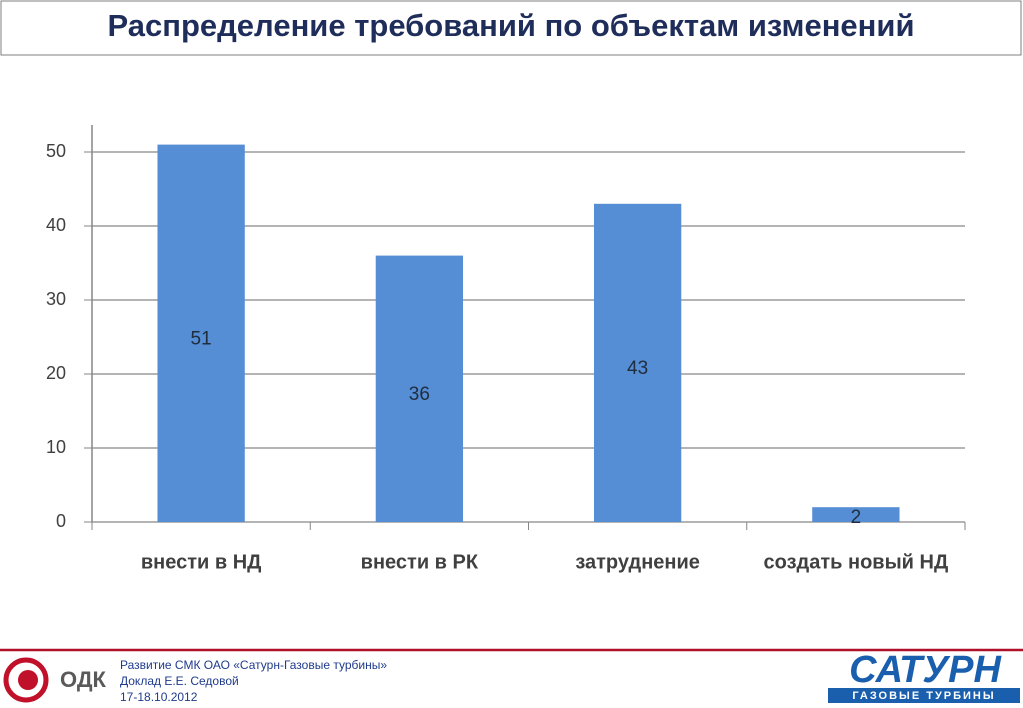  Describe the element at coordinates (419, 394) in the screenshot. I see `data-label: 36` at that location.